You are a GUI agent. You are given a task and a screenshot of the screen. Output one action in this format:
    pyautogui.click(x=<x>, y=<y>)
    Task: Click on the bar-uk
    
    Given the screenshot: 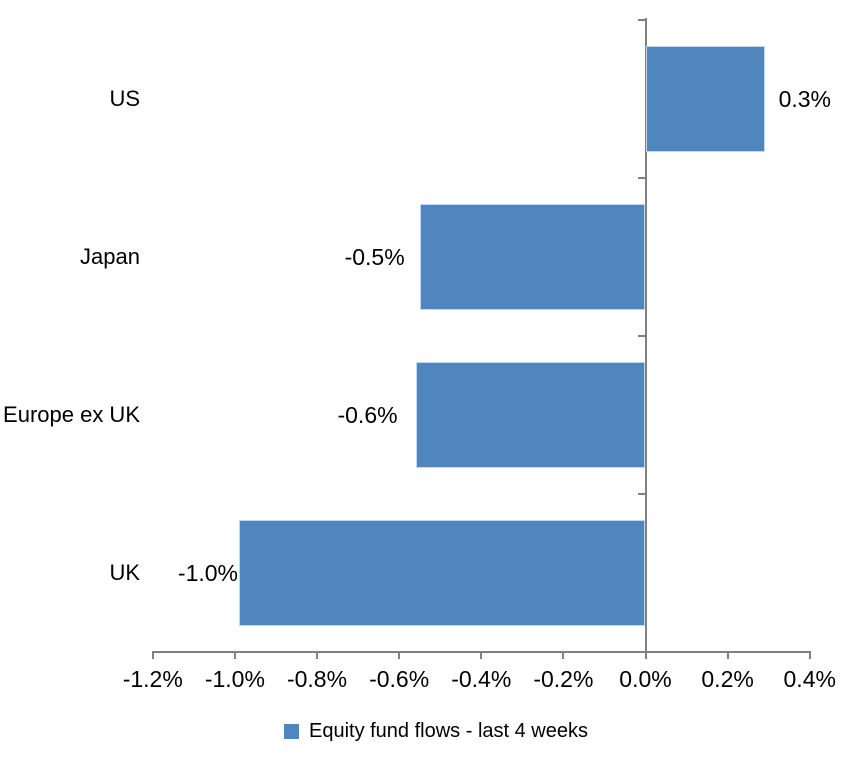 What is the action you would take?
    pyautogui.click(x=442, y=573)
    